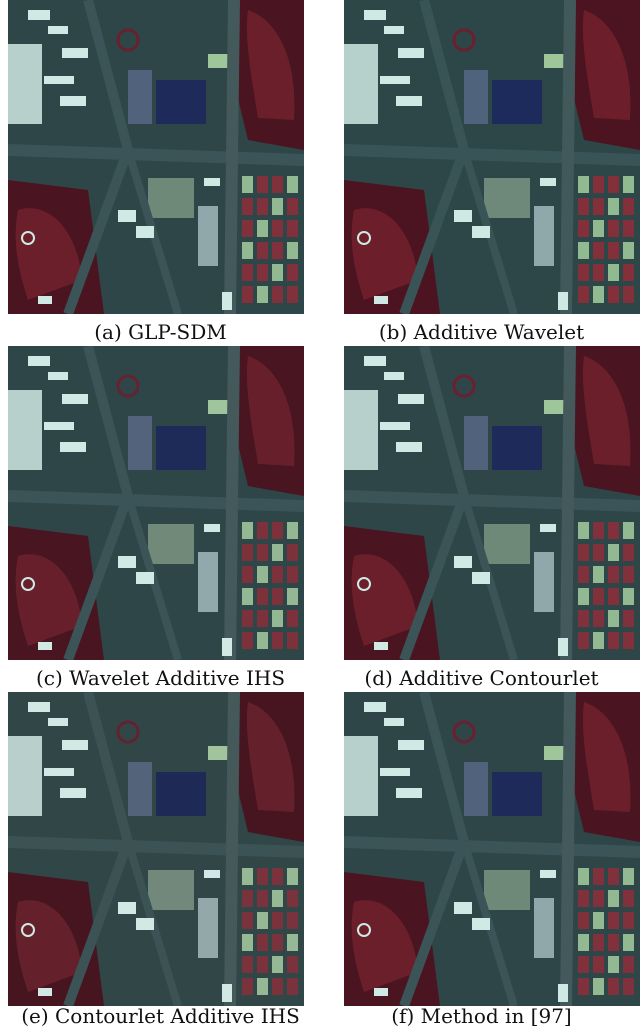 The image size is (642, 1034). Describe the element at coordinates (492, 849) in the screenshot. I see `panel-f-image` at that location.